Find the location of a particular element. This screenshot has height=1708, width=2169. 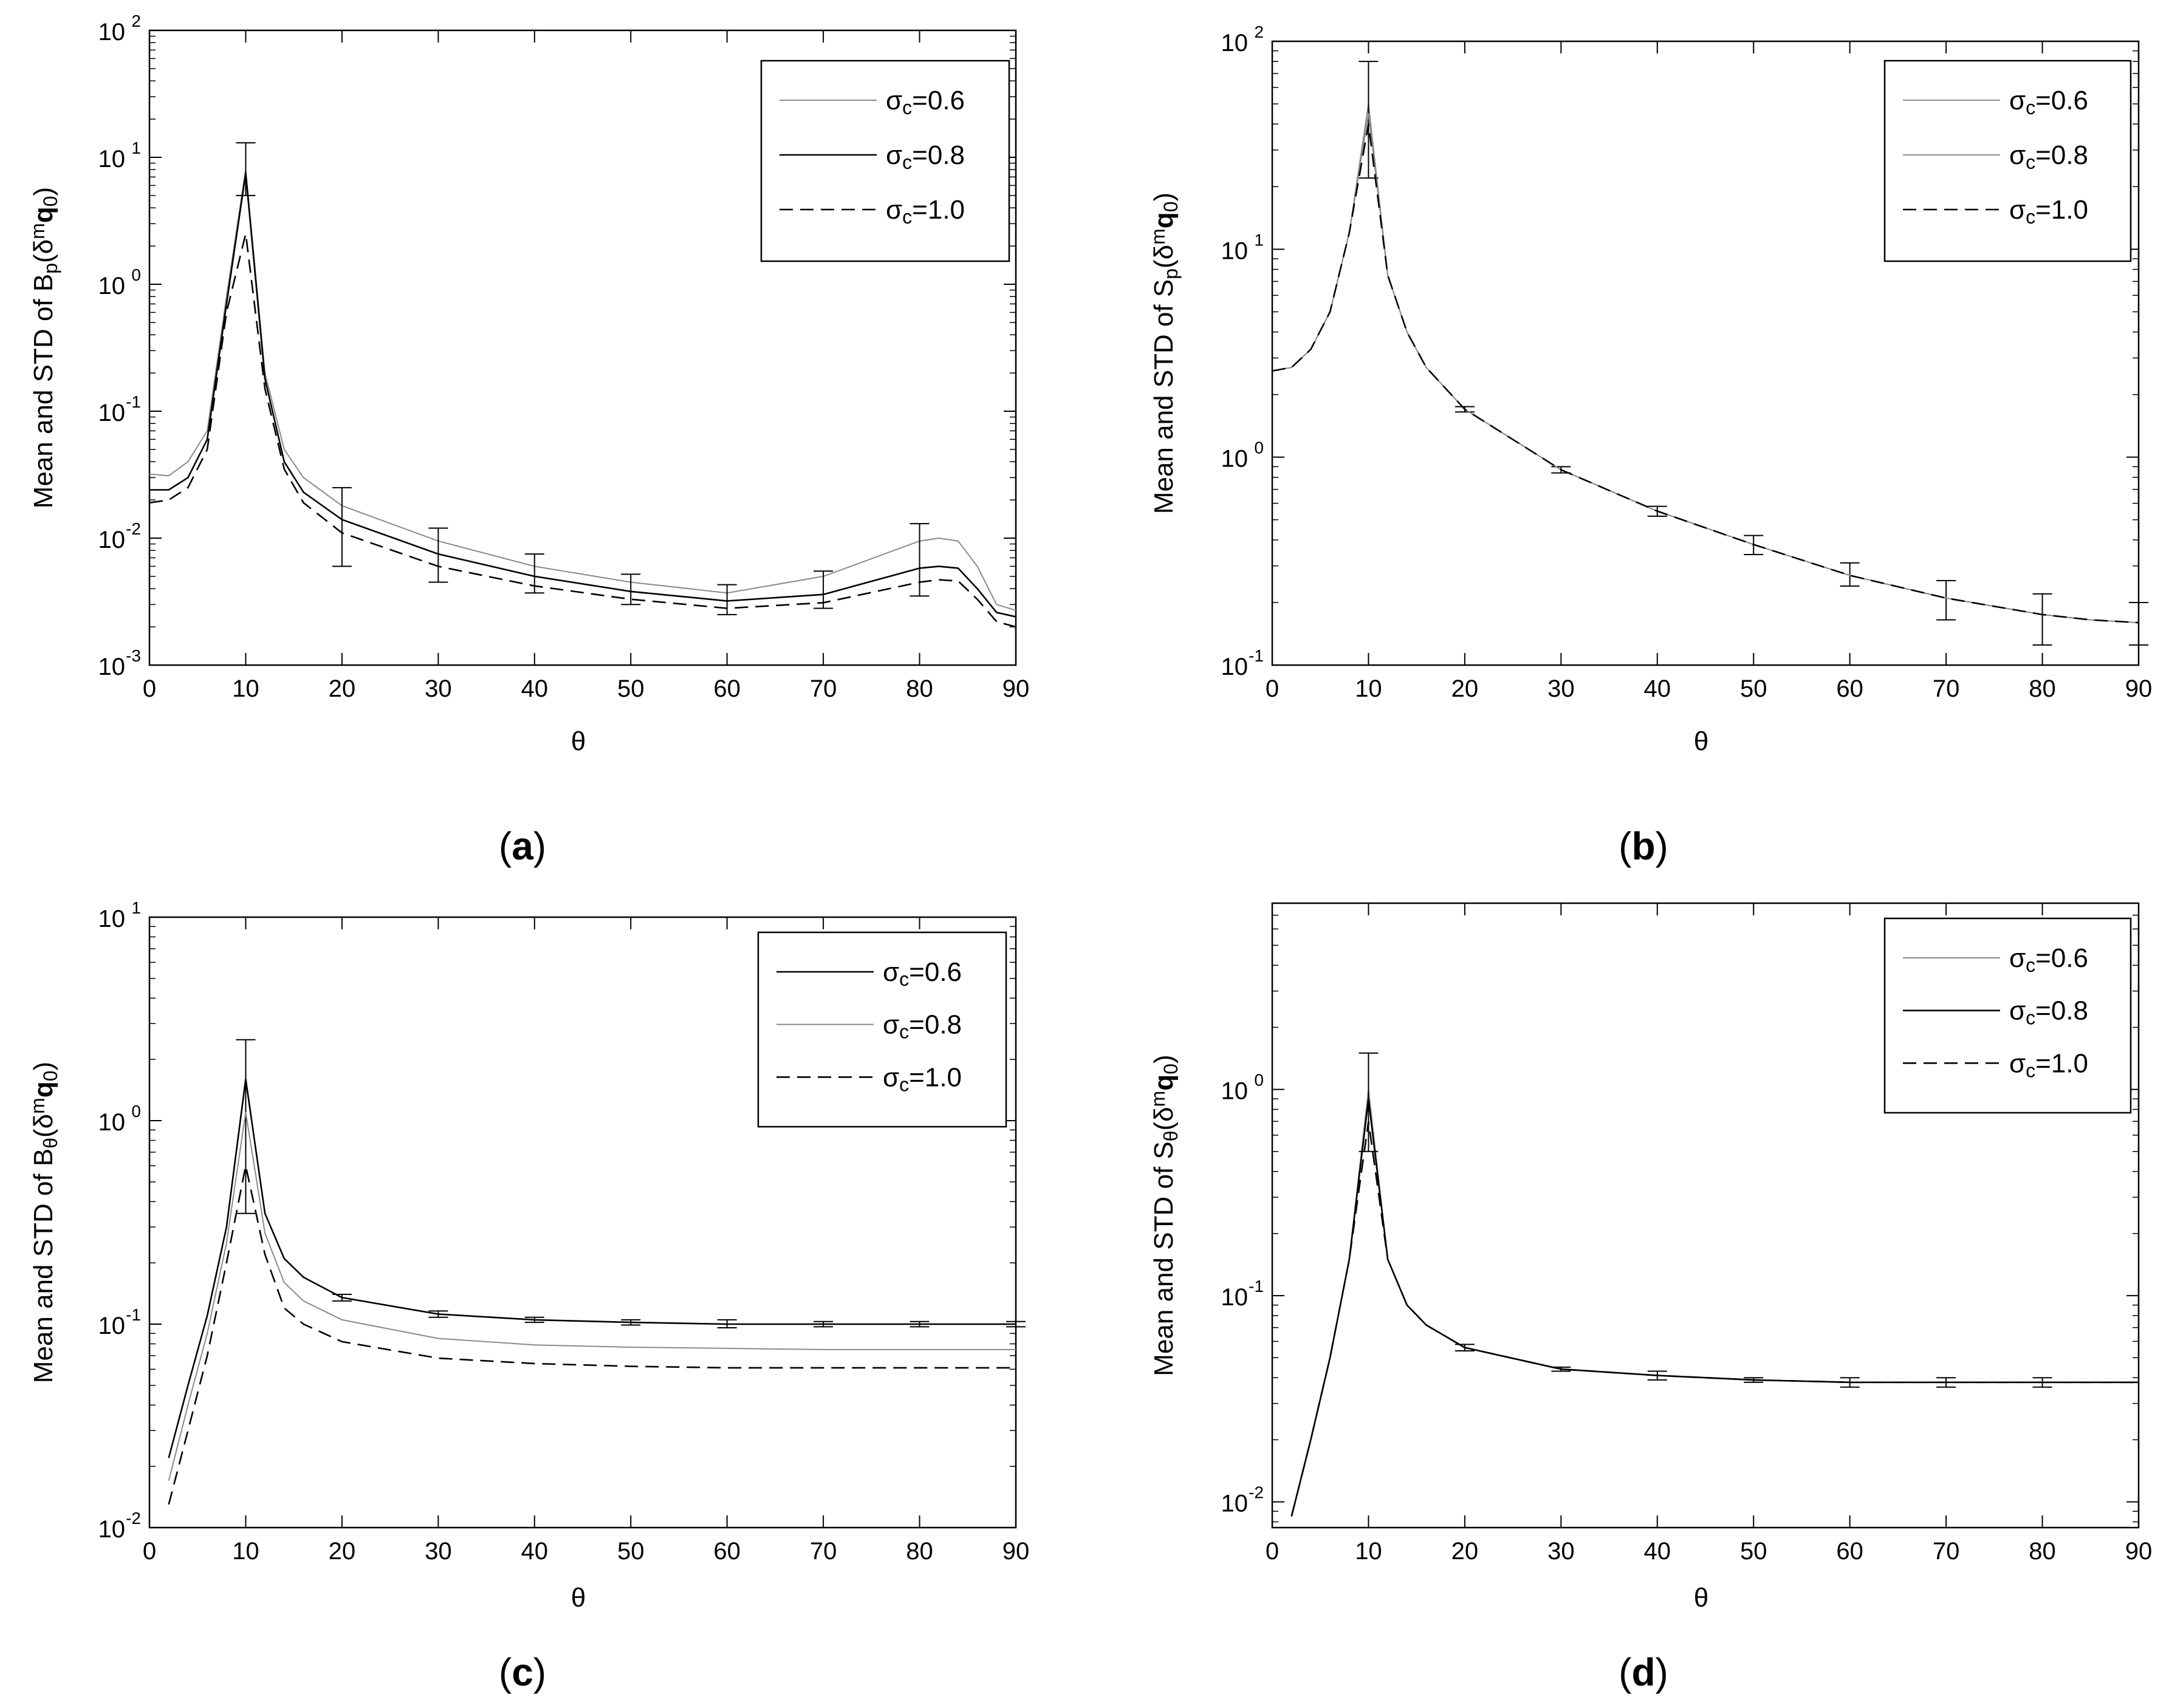

y-axis-label: Mean and STD of Bθ(δmq0) is located at coordinates (44, 1222).